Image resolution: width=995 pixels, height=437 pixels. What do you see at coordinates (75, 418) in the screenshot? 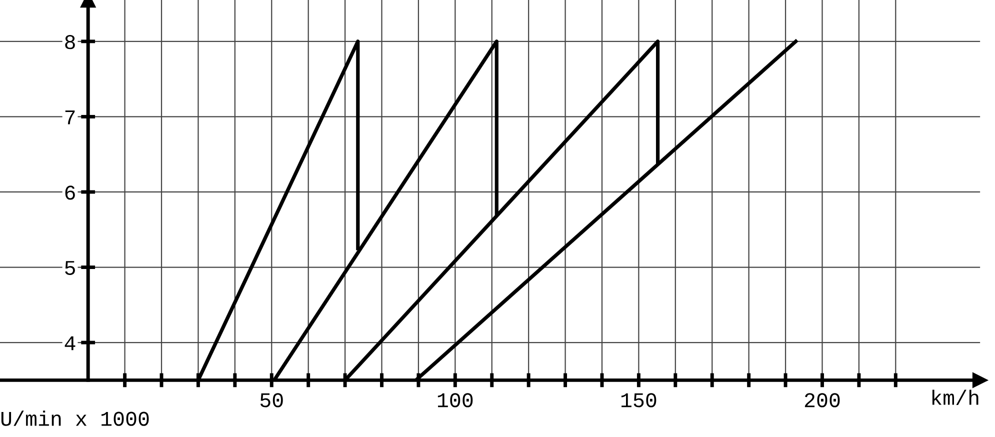
I see `text: U/min x 1000` at bounding box center [75, 418].